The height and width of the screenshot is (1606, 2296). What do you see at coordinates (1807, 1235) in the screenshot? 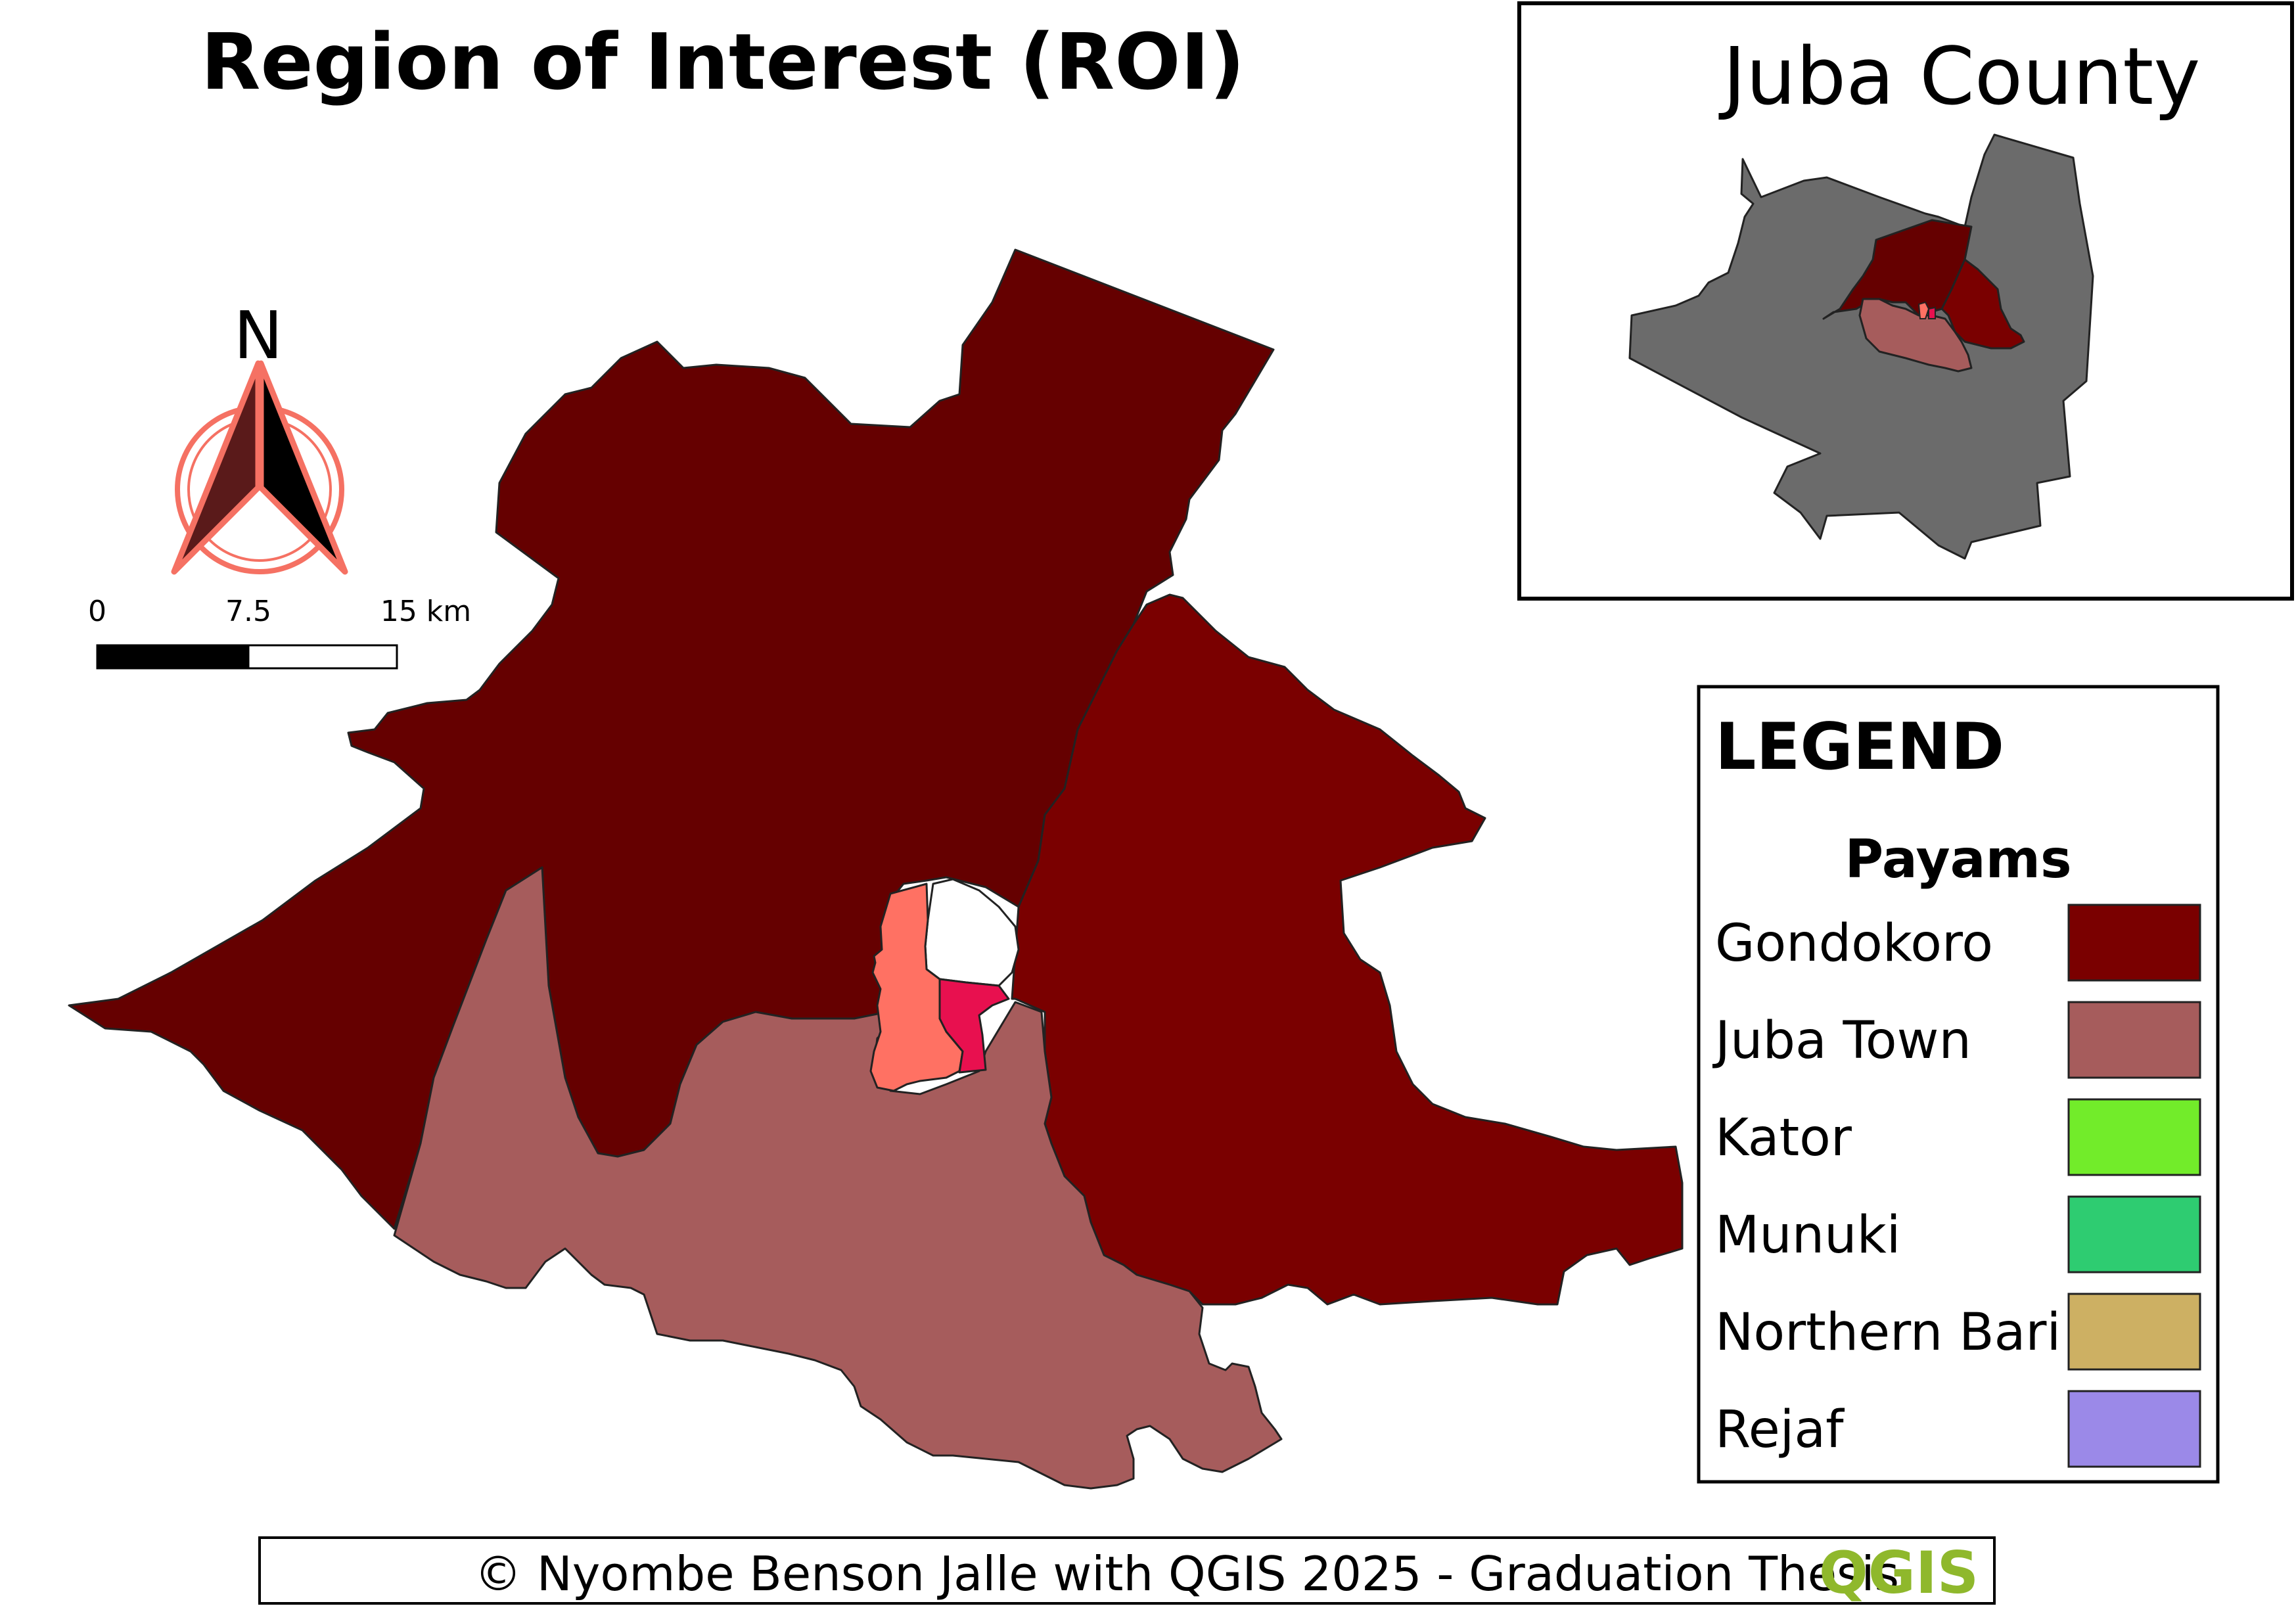
I see `legend-label: Munuki` at bounding box center [1807, 1235].